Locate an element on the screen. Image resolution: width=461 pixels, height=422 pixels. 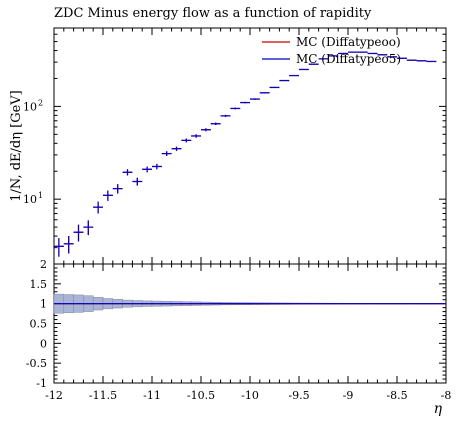
x-tick-label: -9.5 is located at coordinates (298, 395).